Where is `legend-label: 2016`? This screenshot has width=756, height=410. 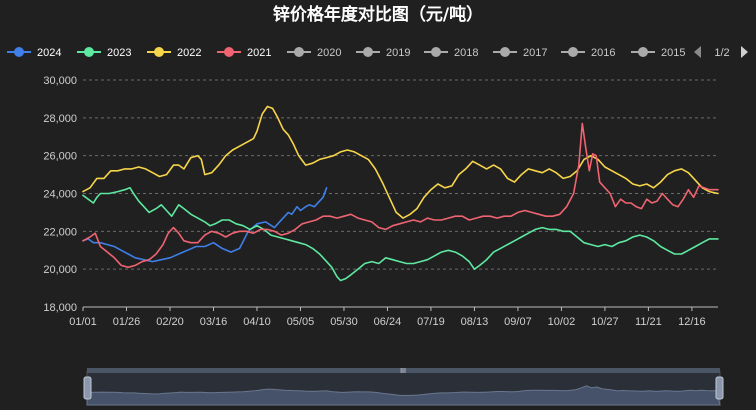 legend-label: 2016 is located at coordinates (603, 53).